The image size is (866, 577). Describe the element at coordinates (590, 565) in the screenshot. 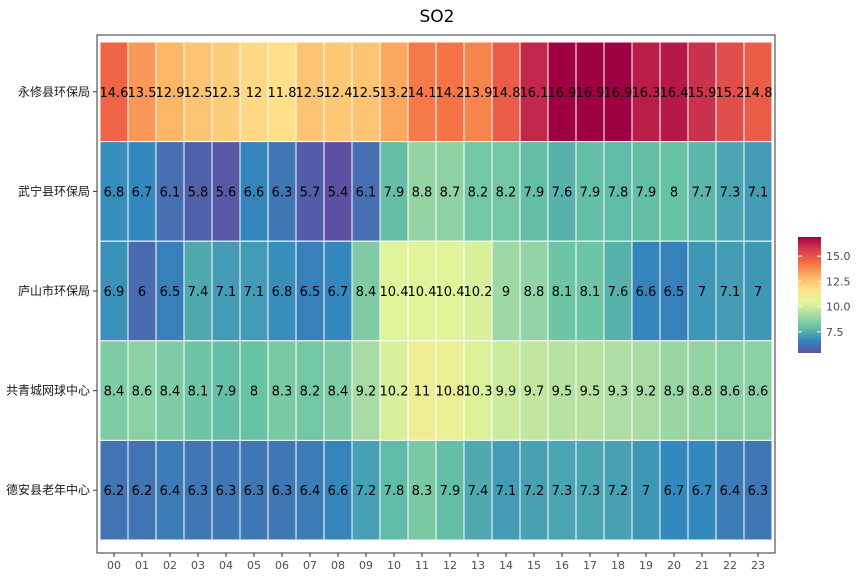

I see `x-tick-label: 17` at that location.